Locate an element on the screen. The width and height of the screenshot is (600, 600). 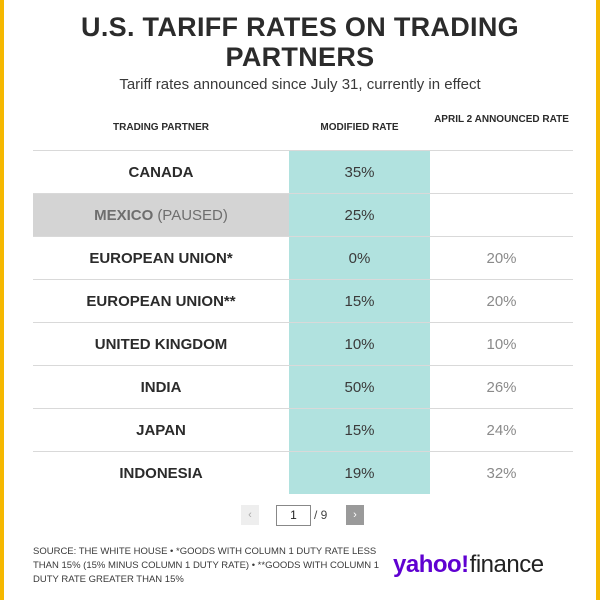
cell-partner: JAPAN is located at coordinates (161, 430).